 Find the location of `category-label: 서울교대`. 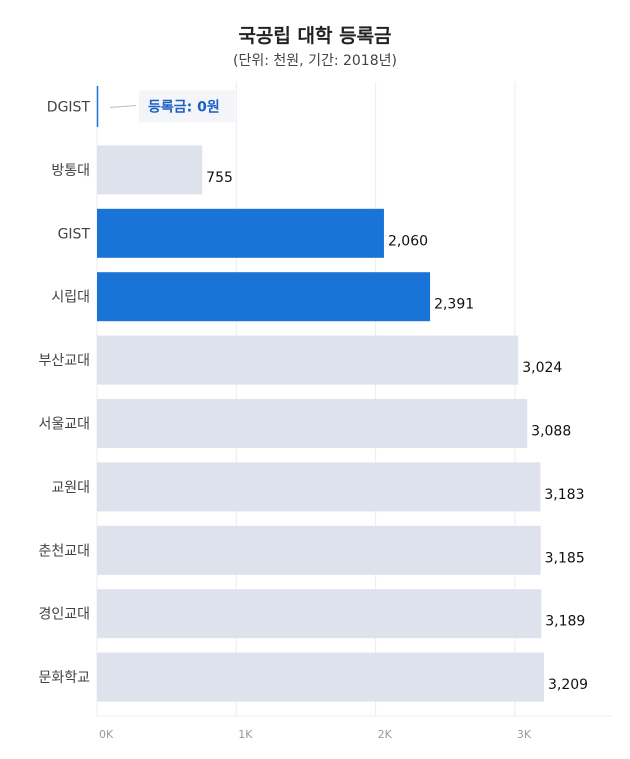

category-label: 서울교대 is located at coordinates (64, 425).